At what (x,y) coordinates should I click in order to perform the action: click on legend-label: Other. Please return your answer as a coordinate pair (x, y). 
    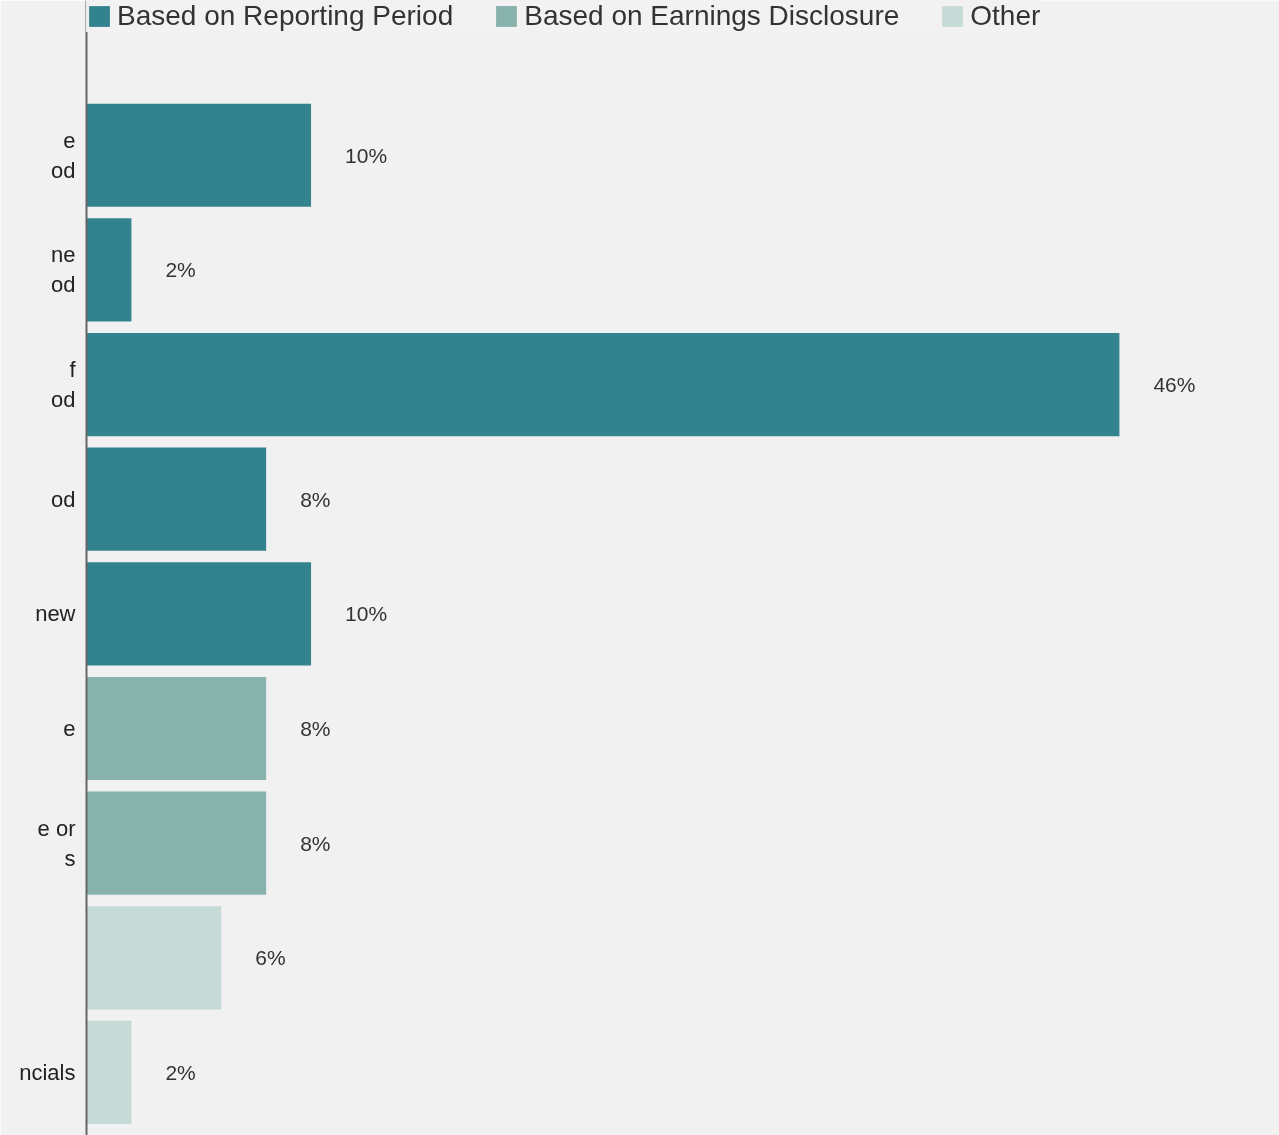
    Looking at the image, I should click on (1005, 16).